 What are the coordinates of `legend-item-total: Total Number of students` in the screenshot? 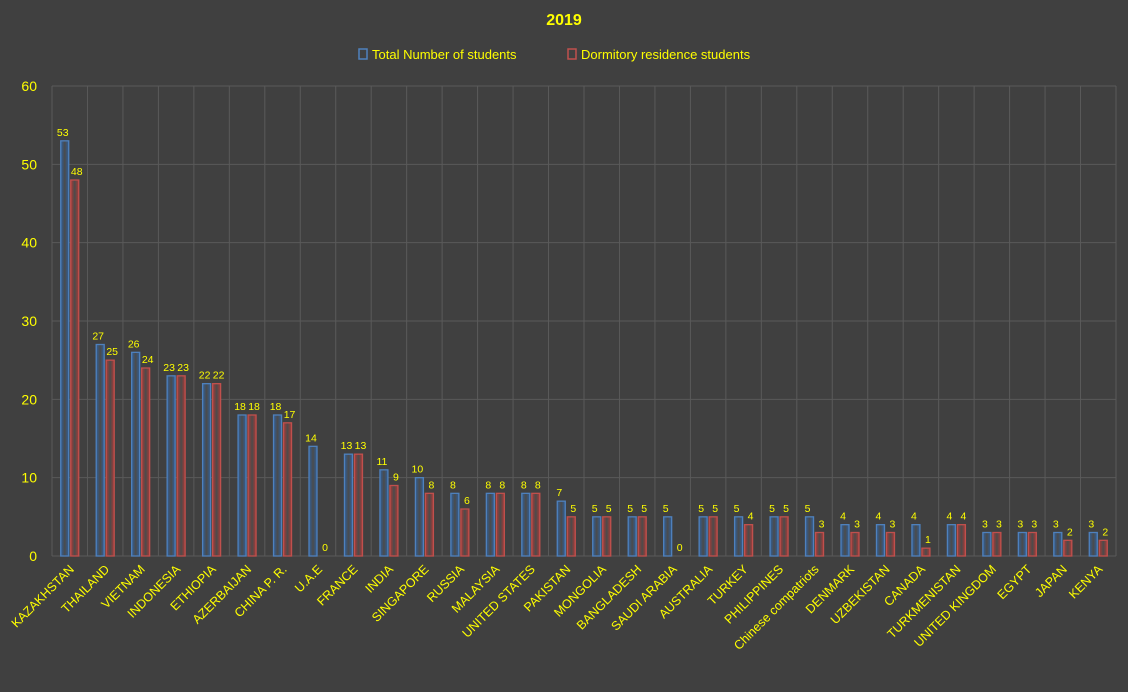 It's located at (437, 54).